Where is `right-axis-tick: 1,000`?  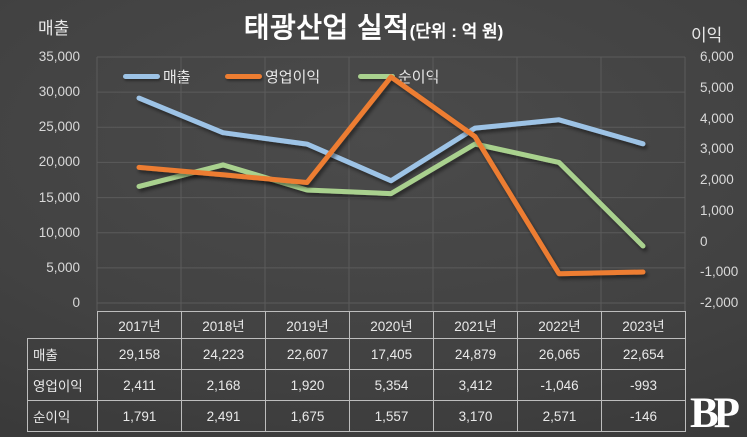 right-axis-tick: 1,000 is located at coordinates (717, 210).